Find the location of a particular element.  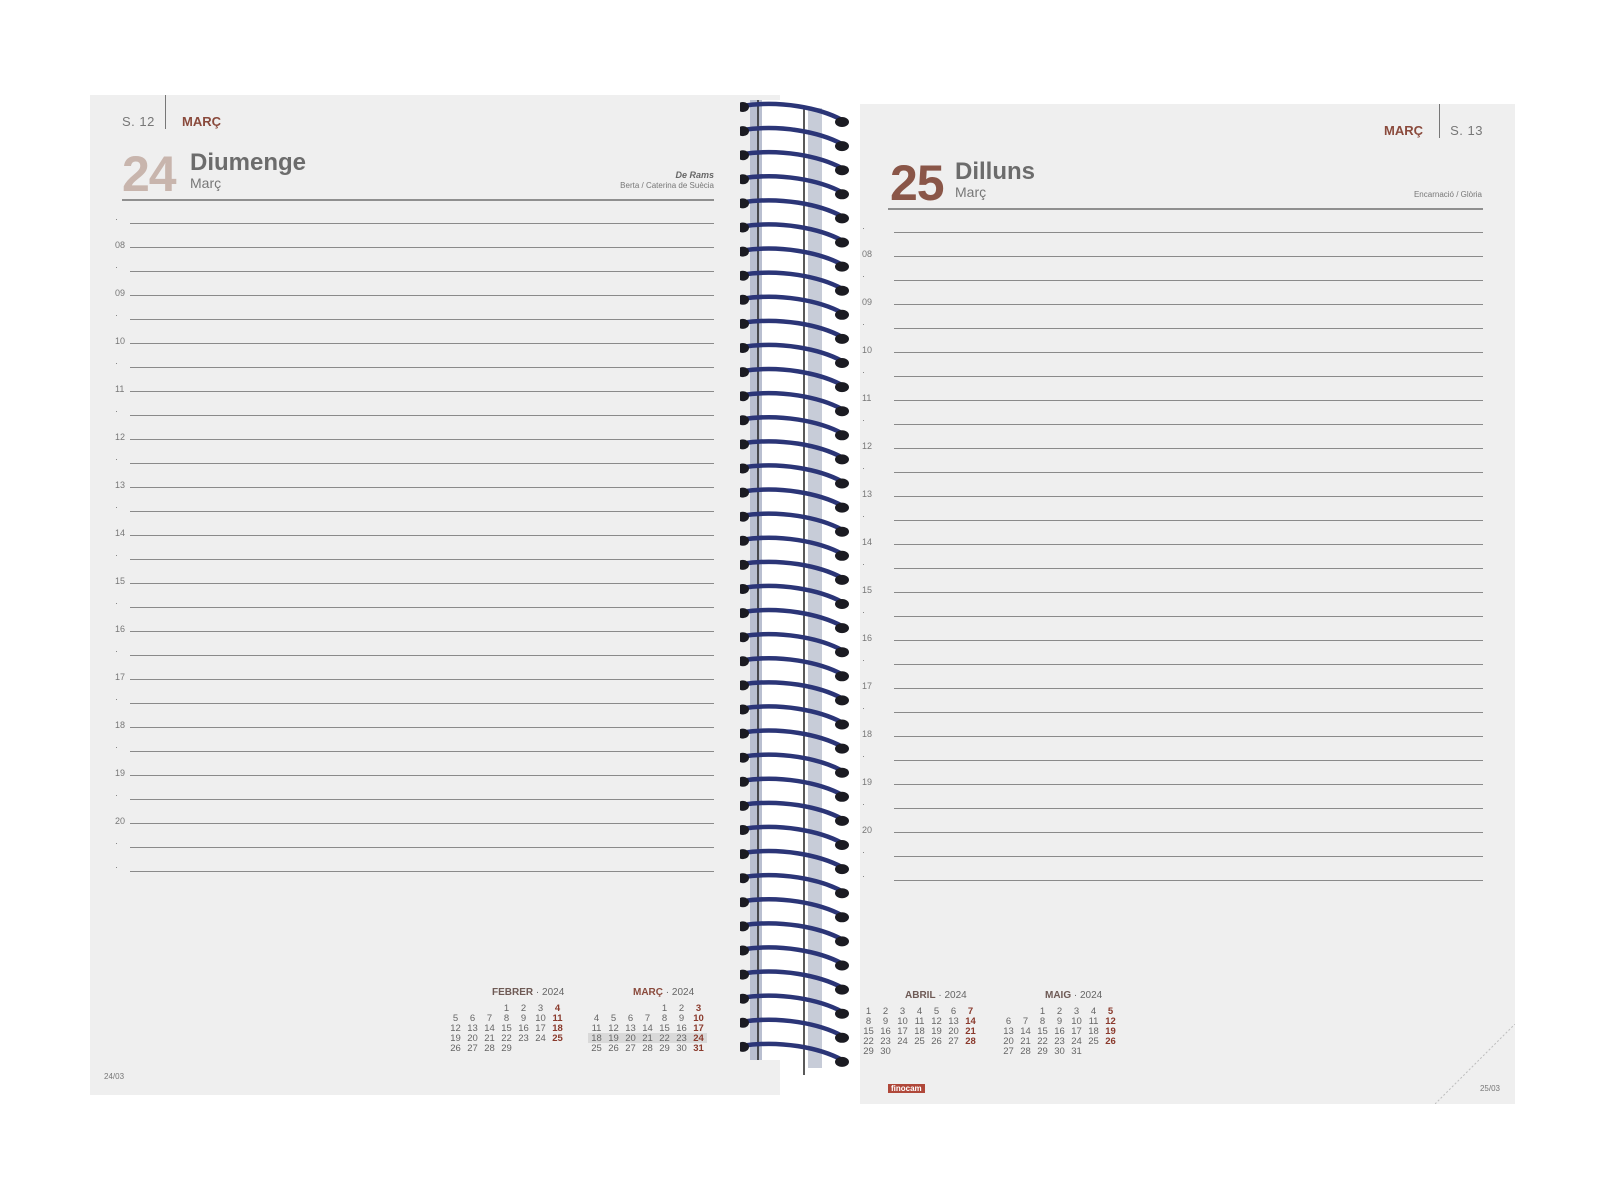

feast-label: De Rams is located at coordinates (694, 175).